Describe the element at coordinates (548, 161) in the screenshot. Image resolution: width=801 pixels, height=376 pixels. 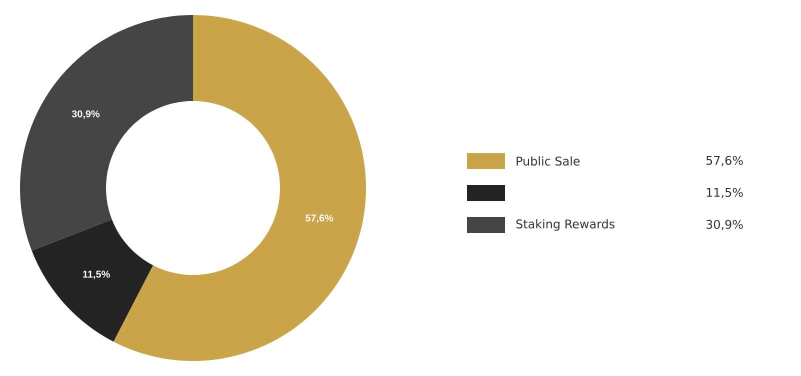
I see `legend-label: Public Sale` at that location.